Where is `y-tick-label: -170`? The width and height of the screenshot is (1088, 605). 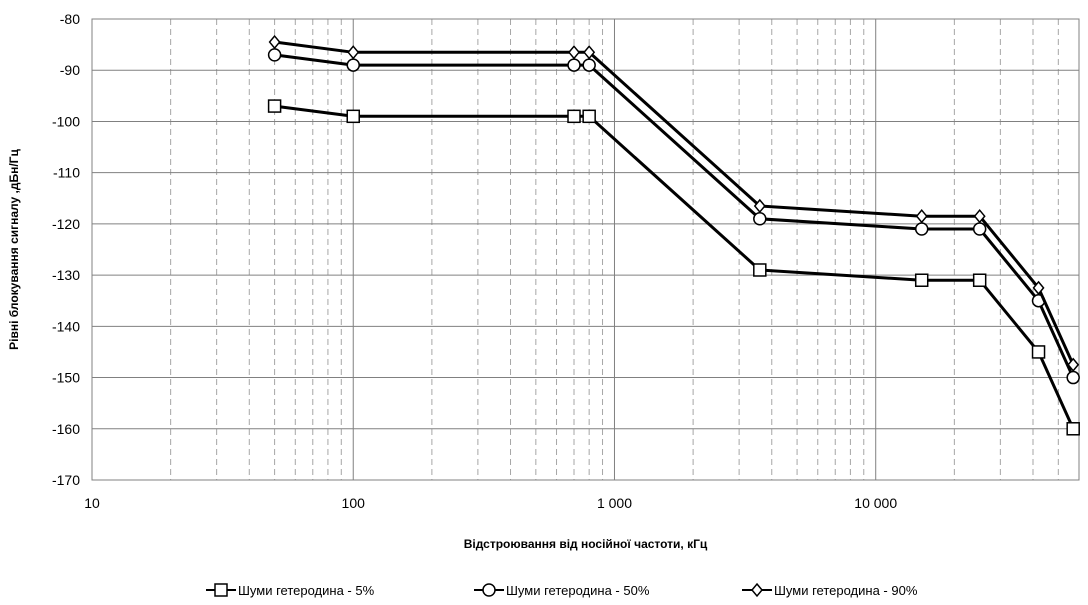
y-tick-label: -170 is located at coordinates (66, 480).